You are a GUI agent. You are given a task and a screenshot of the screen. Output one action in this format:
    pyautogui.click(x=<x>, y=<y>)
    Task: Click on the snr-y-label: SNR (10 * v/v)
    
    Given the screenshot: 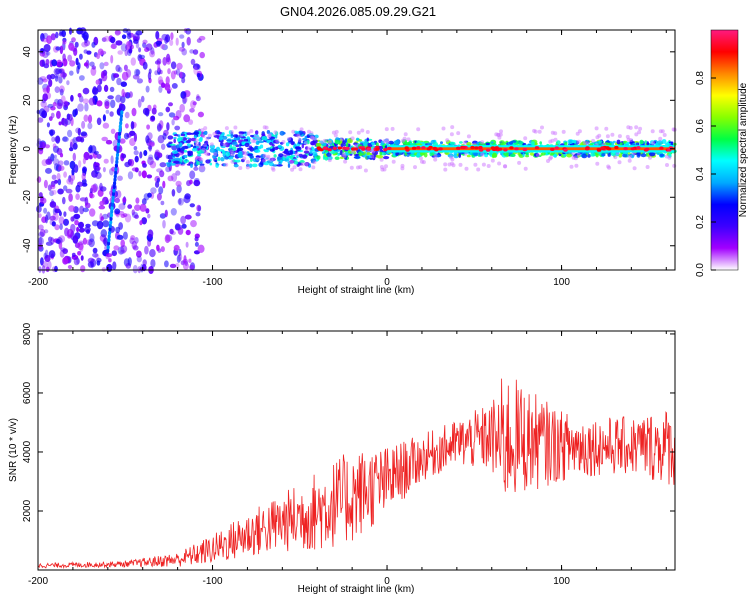 What is the action you would take?
    pyautogui.click(x=13, y=450)
    